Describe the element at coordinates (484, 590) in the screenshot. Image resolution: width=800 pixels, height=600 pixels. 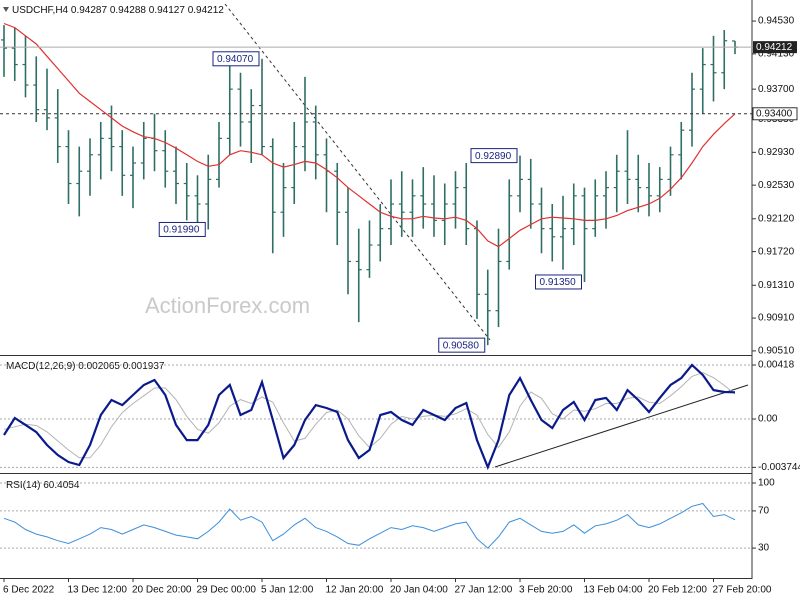
I see `x-tick-label: 27 Jan 12:00` at that location.